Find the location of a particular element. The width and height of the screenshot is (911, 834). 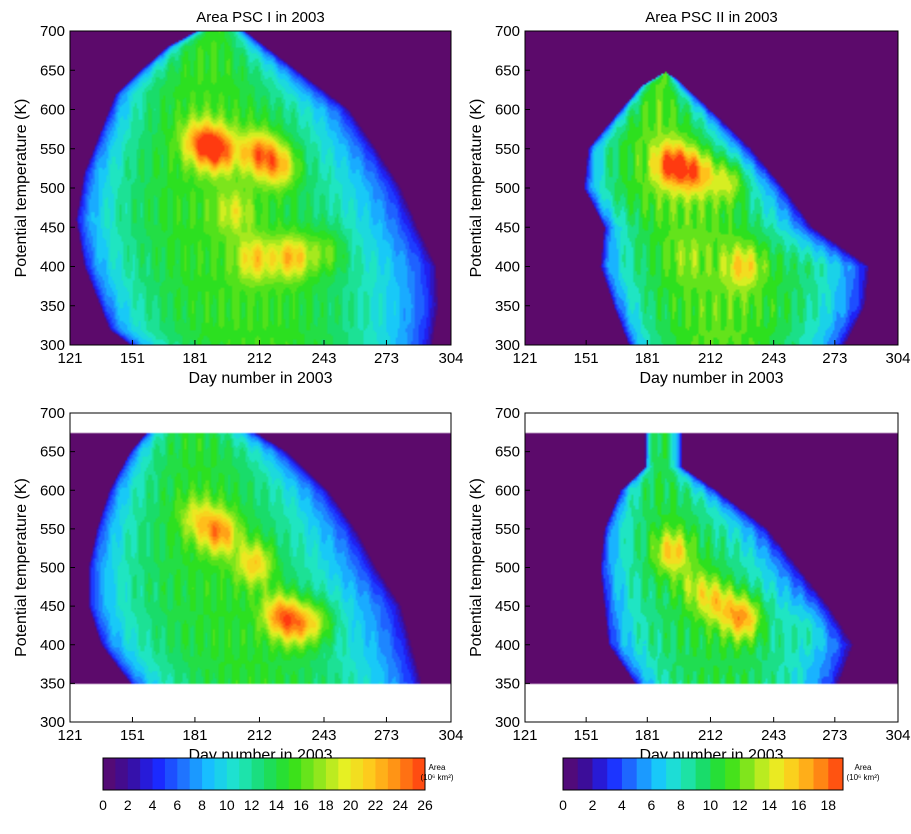

colorbar-B: 0 2 4 6 8 10 12 14 16 18 Area(10⁶ km²) is located at coordinates (719, 785).